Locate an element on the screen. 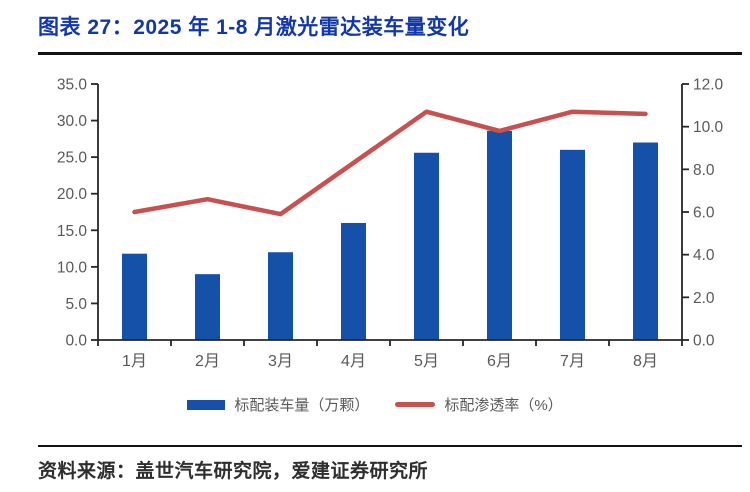  y-right-tick-label: 0.0 is located at coordinates (704, 340).